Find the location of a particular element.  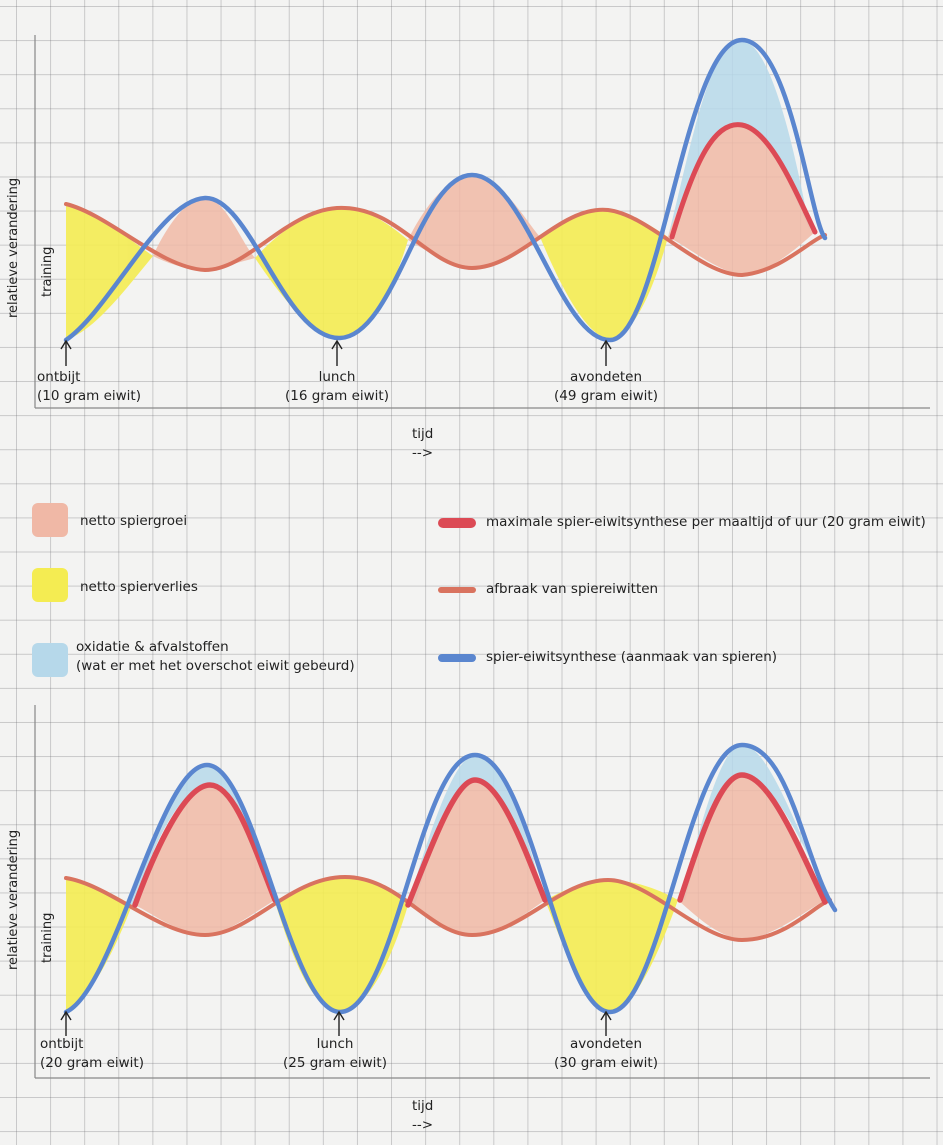

bottom-meal-lunch-name: lunch is located at coordinates (335, 1044).